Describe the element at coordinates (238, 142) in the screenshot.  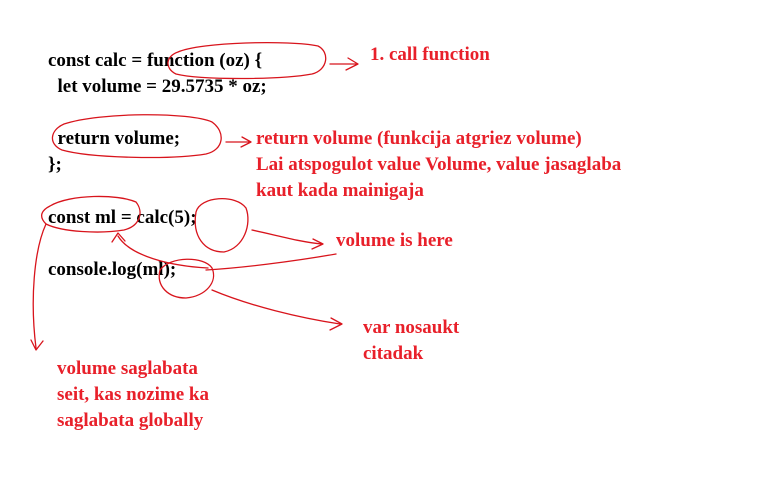
I see `arrow-to-return-note` at that location.